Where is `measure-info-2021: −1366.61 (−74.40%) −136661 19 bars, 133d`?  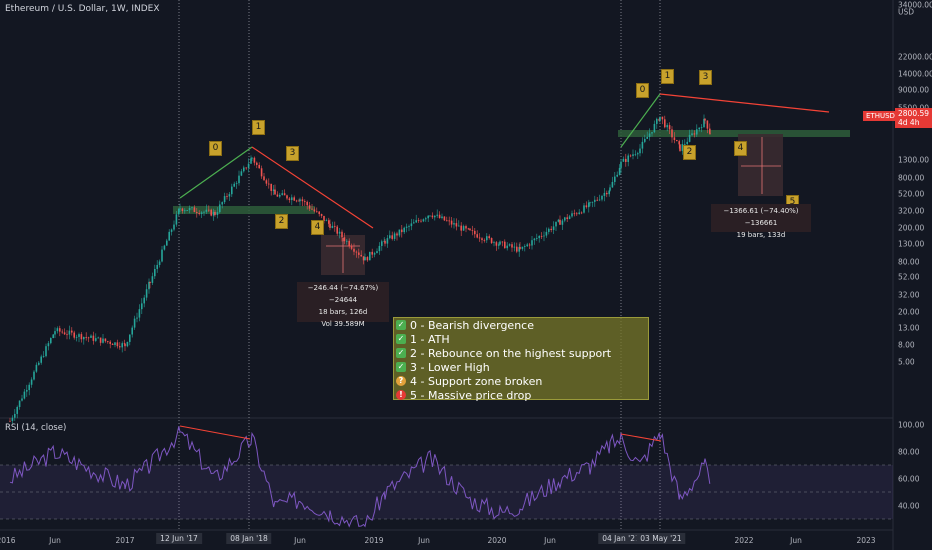 measure-info-2021: −1366.61 (−74.40%) −136661 19 bars, 133d is located at coordinates (761, 221).